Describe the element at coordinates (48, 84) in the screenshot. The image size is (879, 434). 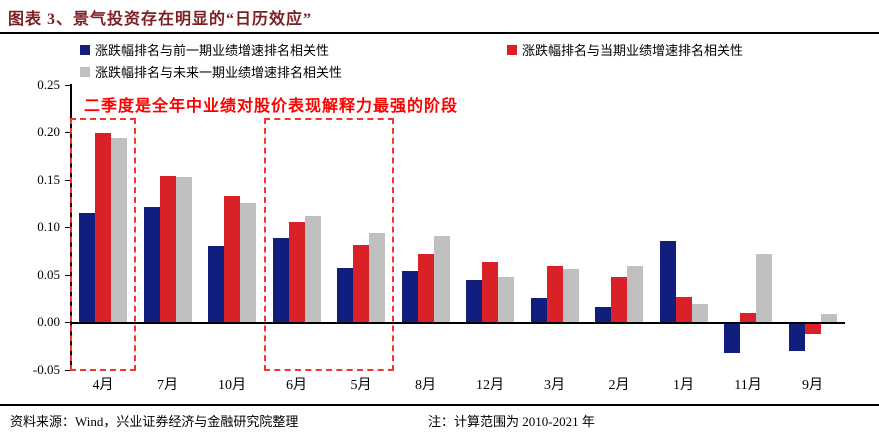
I see `y-axis-label: 0.25` at that location.